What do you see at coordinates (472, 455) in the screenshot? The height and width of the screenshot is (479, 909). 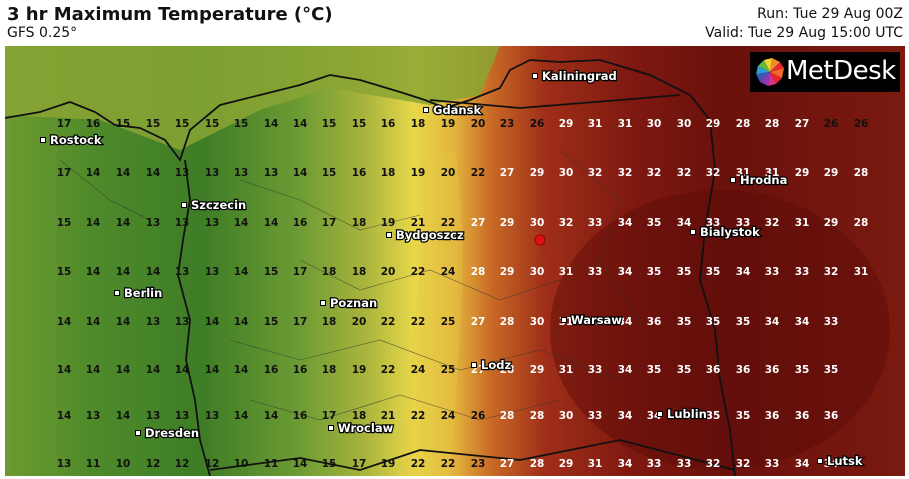 I see `southern-border` at bounding box center [472, 455].